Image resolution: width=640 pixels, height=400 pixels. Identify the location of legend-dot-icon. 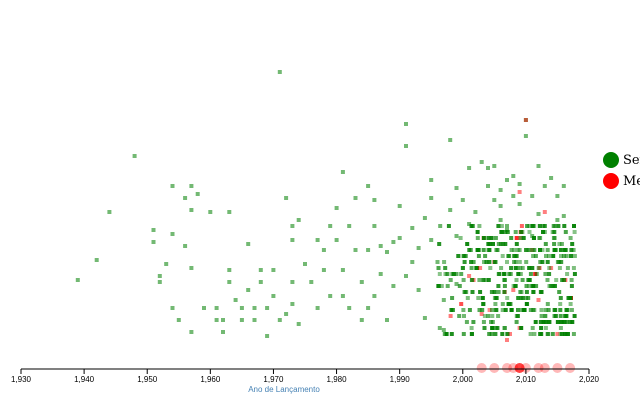
(611, 181).